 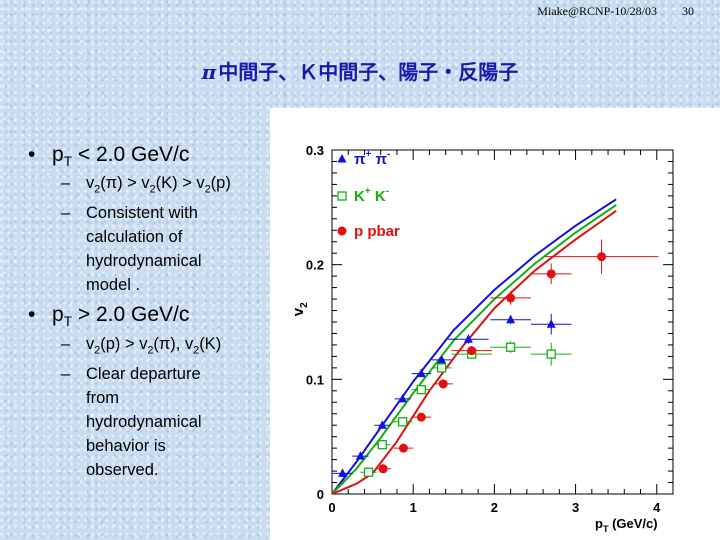 I want to click on sub-bullet-item: behavior is, so click(x=153, y=446).